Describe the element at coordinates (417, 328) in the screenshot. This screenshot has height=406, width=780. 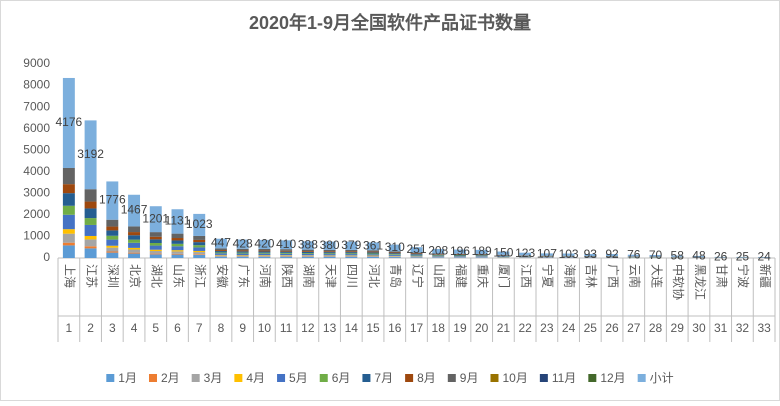
I see `x-tick-number: 17` at that location.